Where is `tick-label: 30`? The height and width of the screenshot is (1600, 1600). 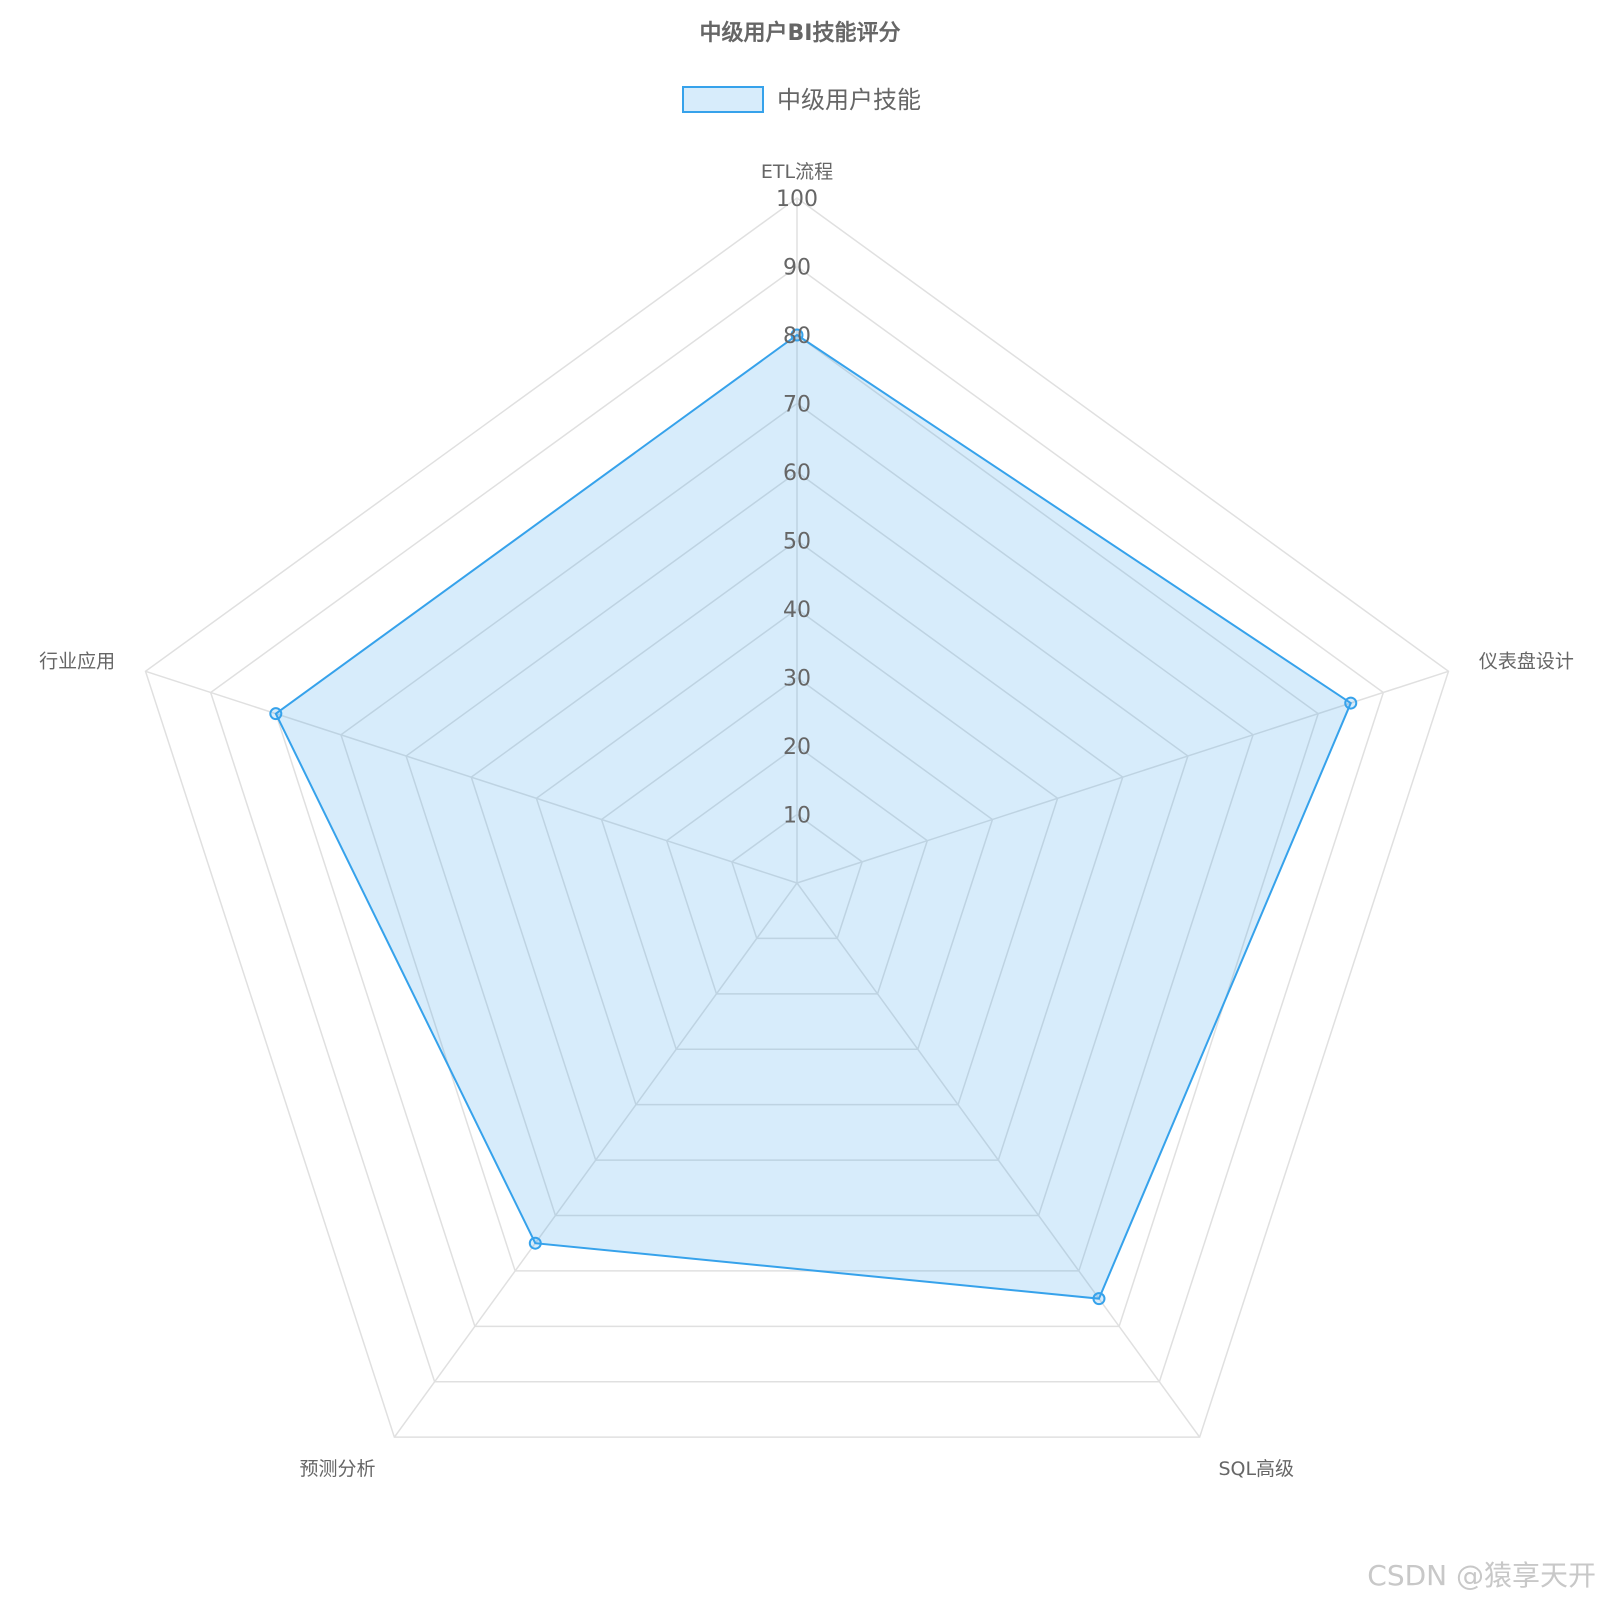 tick-label: 30 is located at coordinates (797, 679).